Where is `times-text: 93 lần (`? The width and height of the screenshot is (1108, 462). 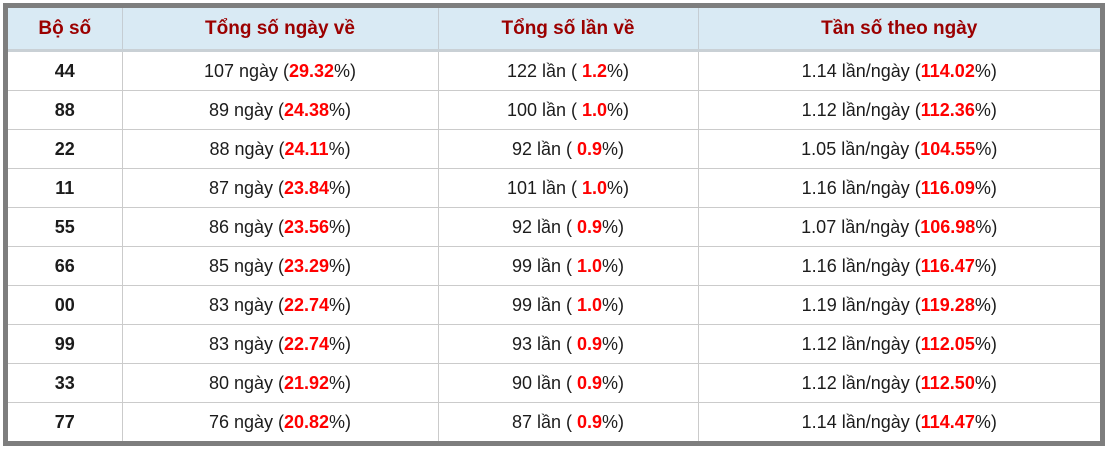 times-text: 93 lần ( is located at coordinates (544, 343).